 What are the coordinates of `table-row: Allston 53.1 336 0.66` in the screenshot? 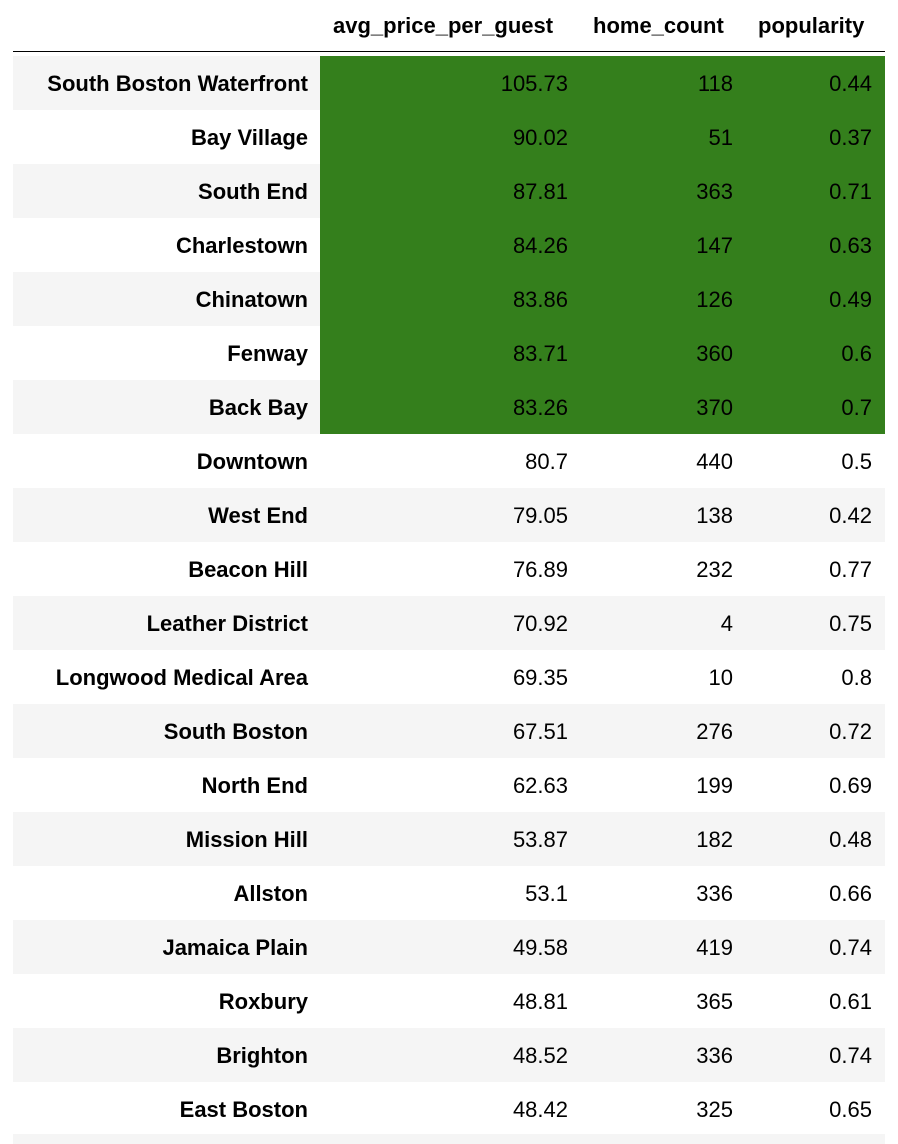 It's located at (449, 893).